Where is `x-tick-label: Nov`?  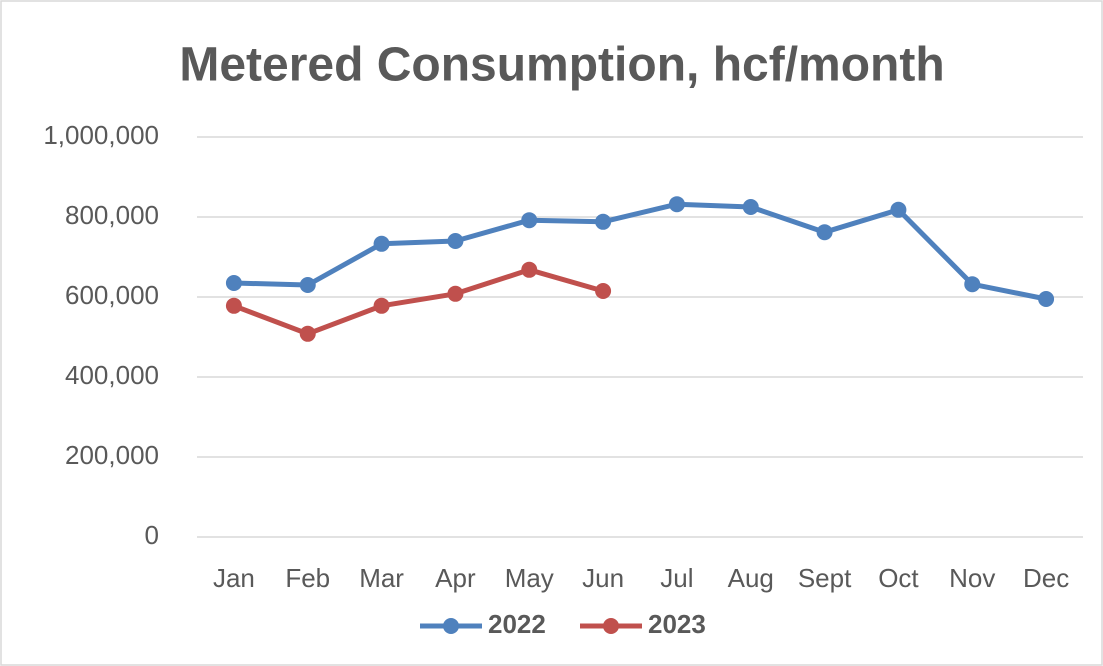
x-tick-label: Nov is located at coordinates (972, 578).